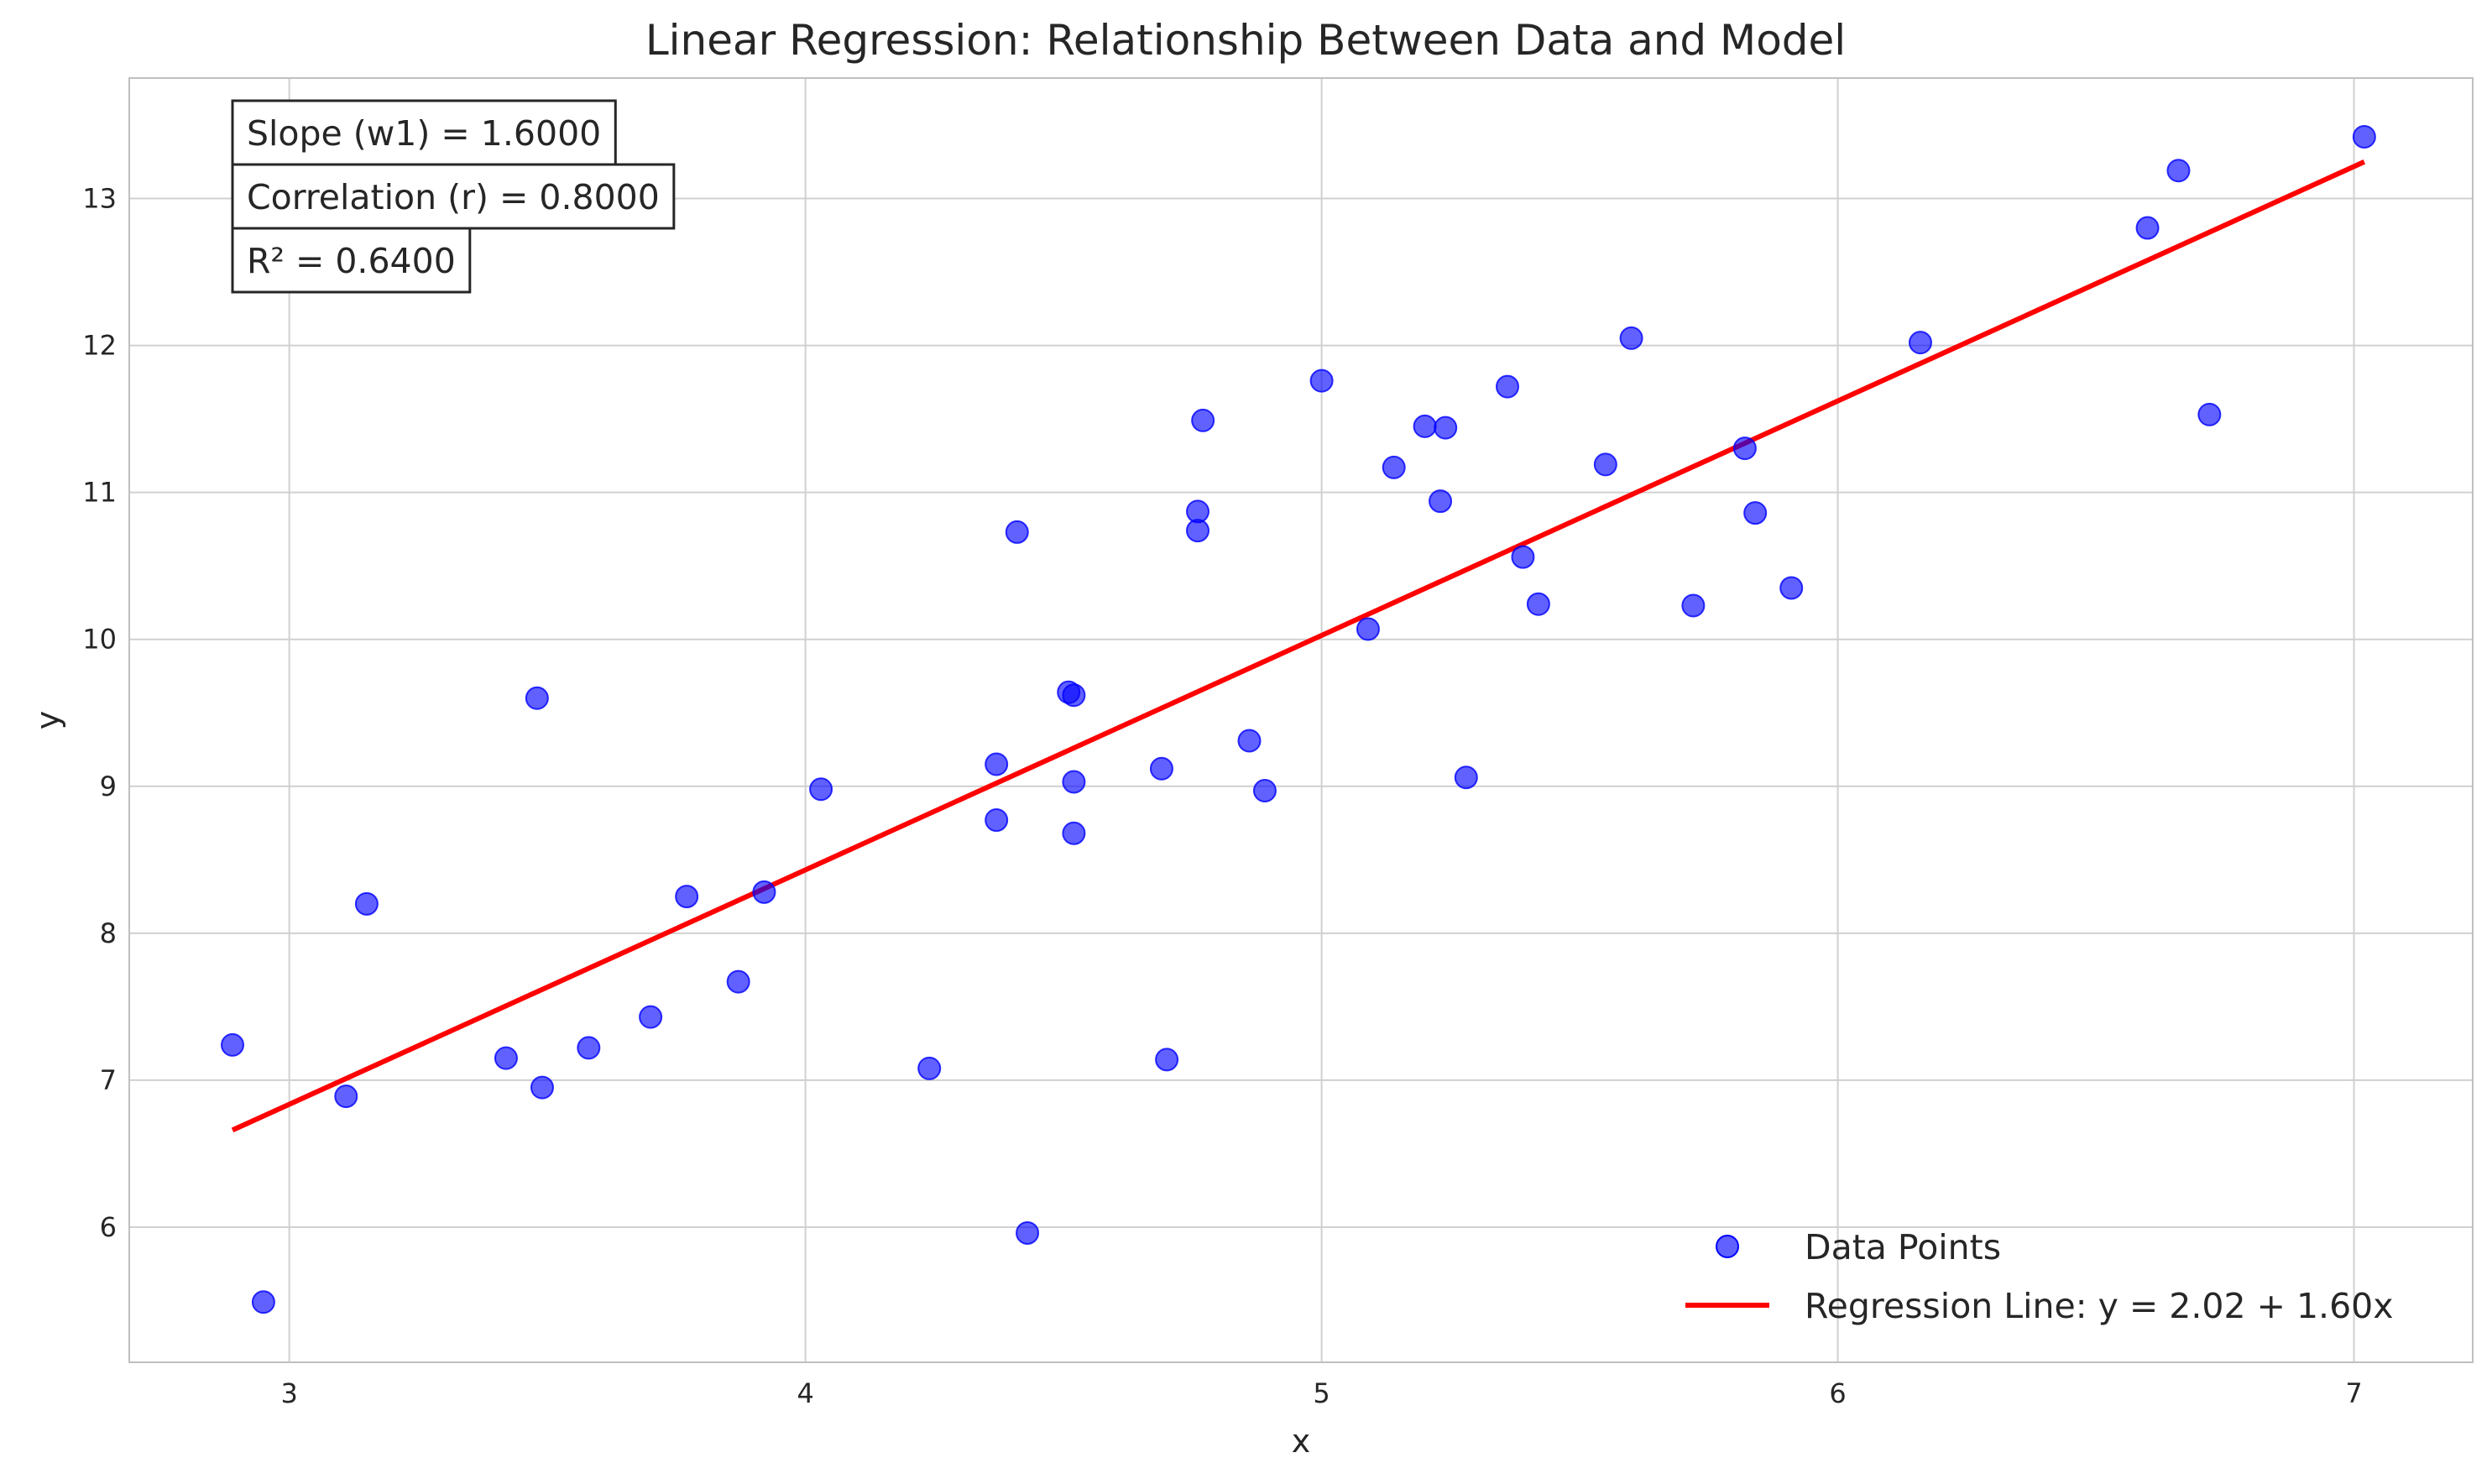  Describe the element at coordinates (2353, 1393) in the screenshot. I see `x-tick-label: 7` at that location.